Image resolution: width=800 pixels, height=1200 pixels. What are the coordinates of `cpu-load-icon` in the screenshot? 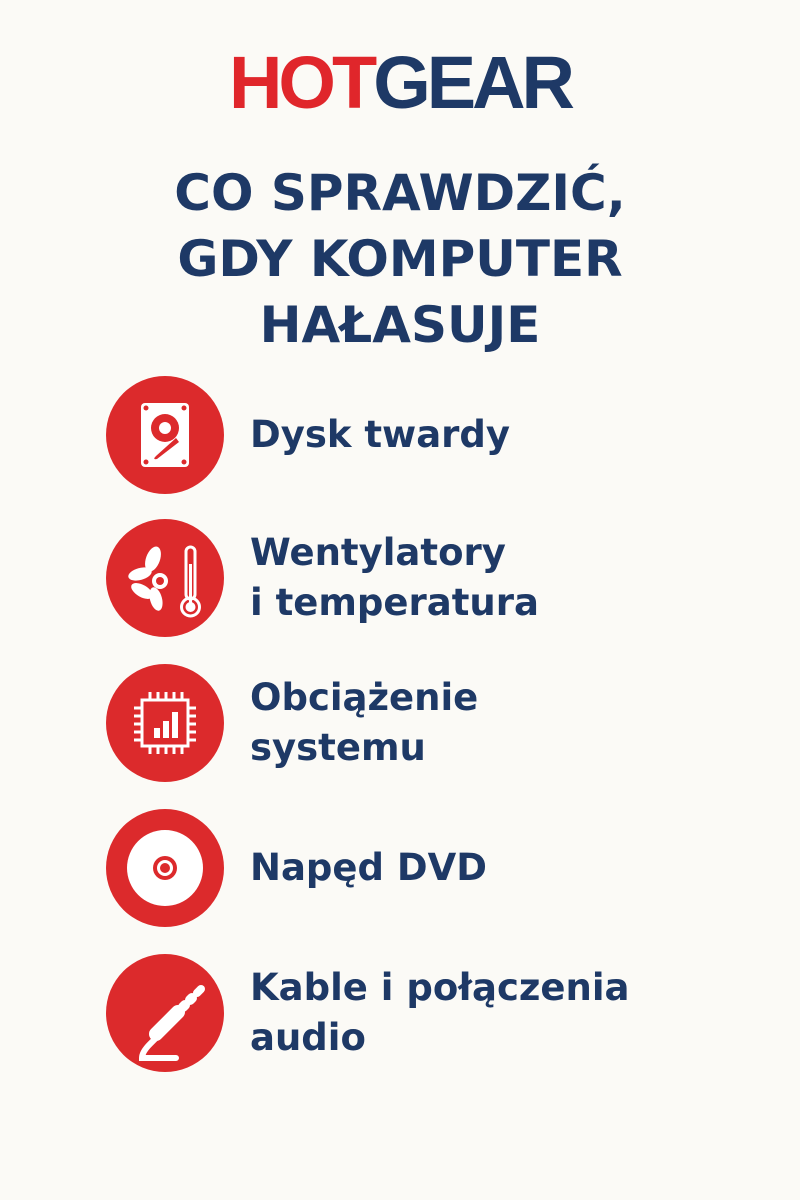 It's located at (165, 723).